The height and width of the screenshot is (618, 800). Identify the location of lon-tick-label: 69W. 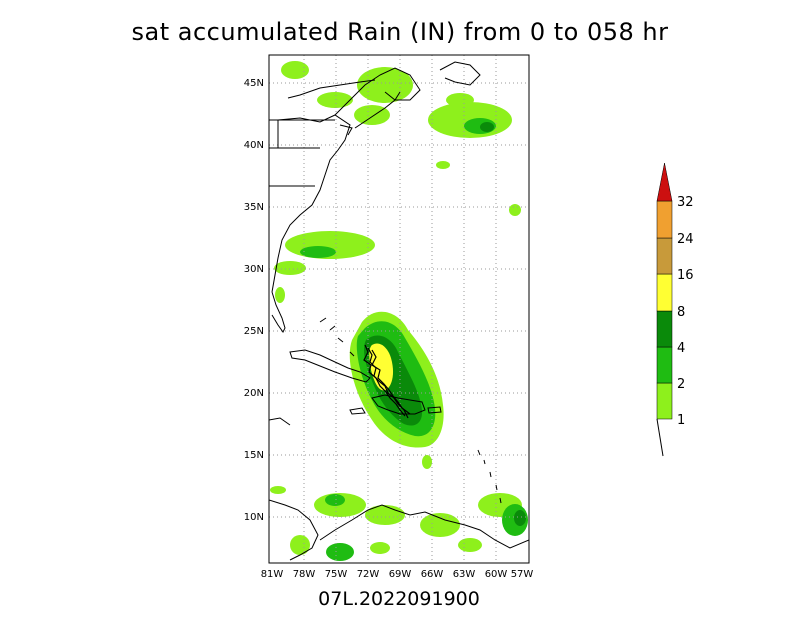
(400, 574).